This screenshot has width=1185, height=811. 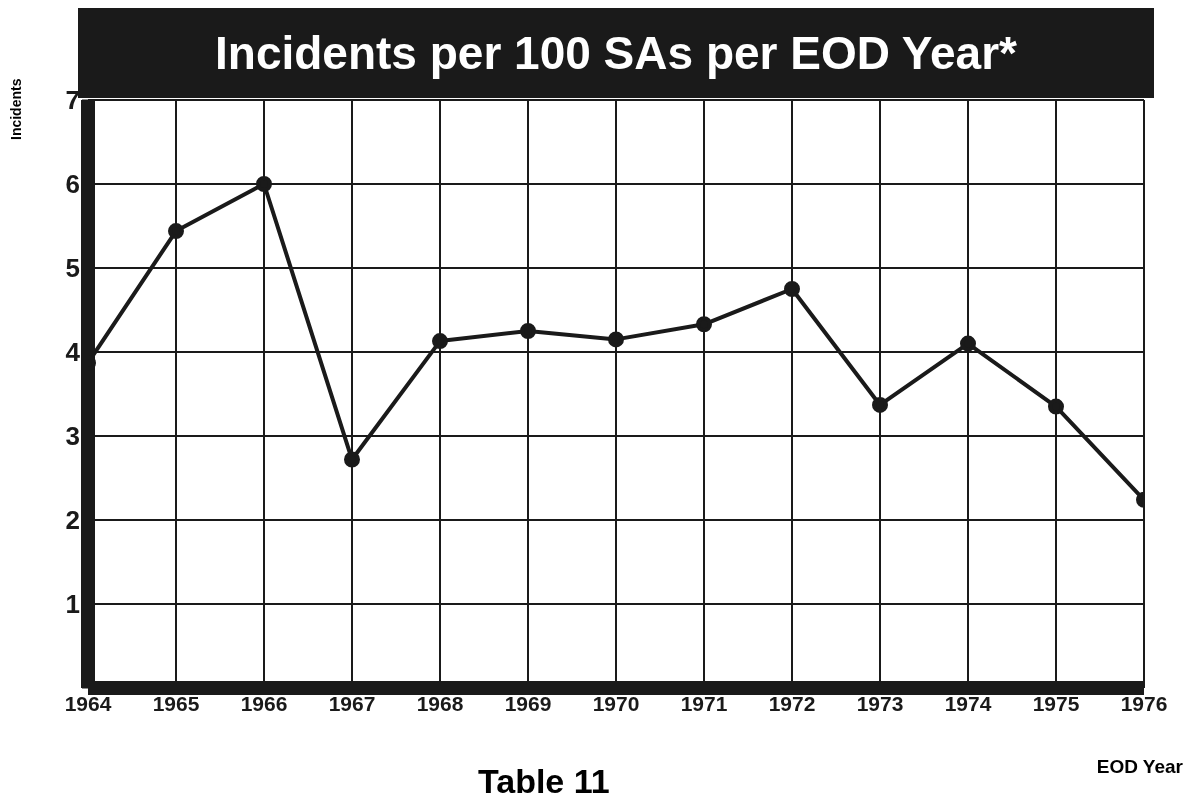 What do you see at coordinates (176, 703) in the screenshot?
I see `x-tick-label: 1965` at bounding box center [176, 703].